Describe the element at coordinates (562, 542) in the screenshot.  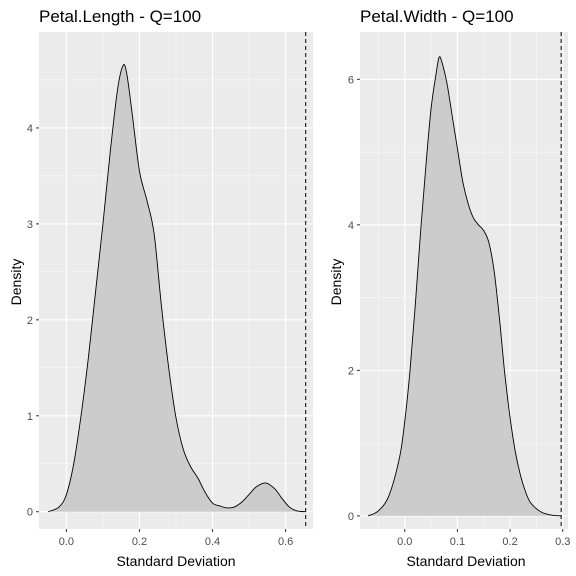
I see `petal-width-x-tick-label: 0.3` at that location.